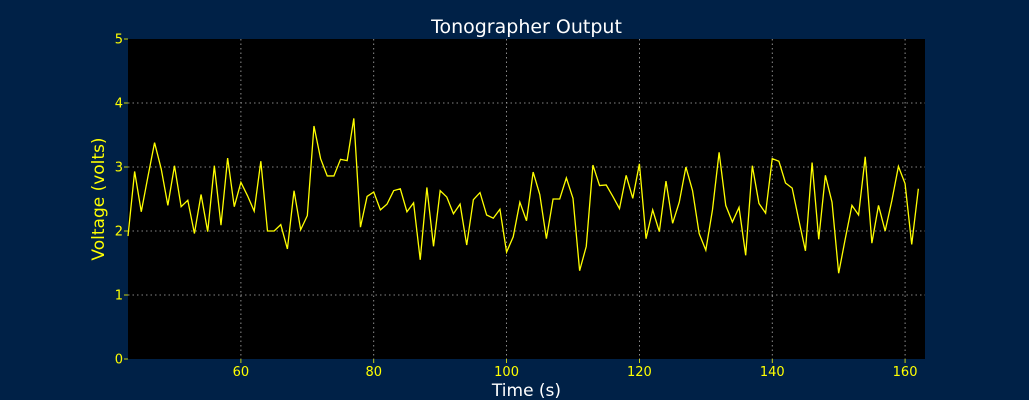  Describe the element at coordinates (373, 372) in the screenshot. I see `x-tick-label: 80` at that location.